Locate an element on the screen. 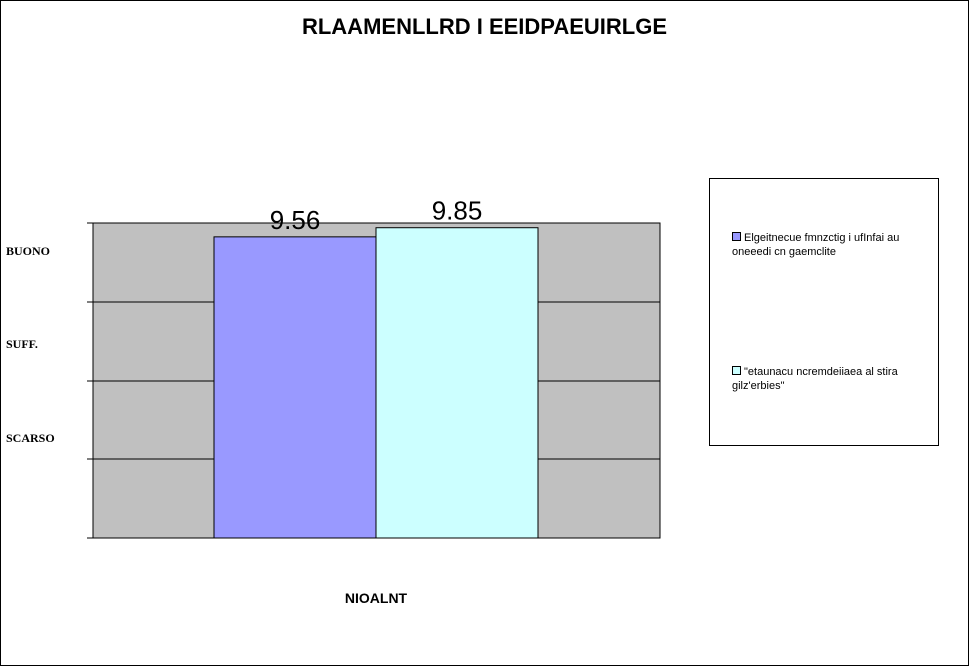 The height and width of the screenshot is (666, 969). y-tick-label-suff: SUFF. is located at coordinates (22, 344).